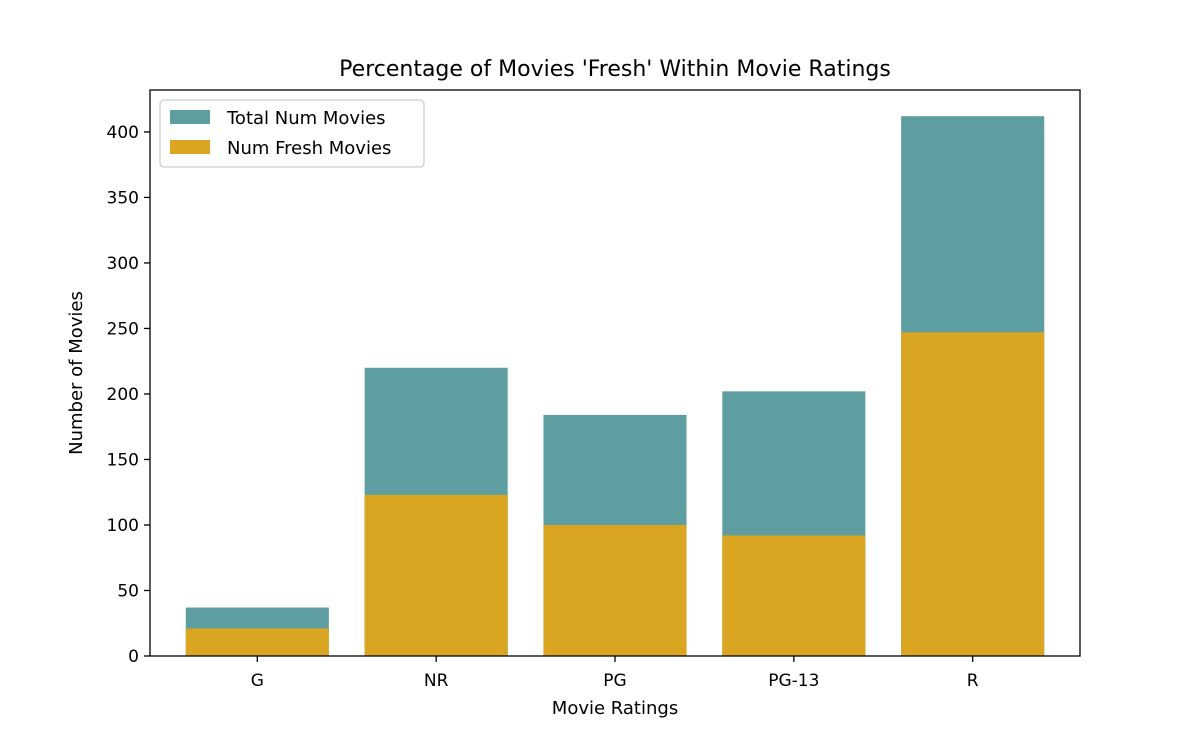  What do you see at coordinates (123, 329) in the screenshot?
I see `y-tick-label: 250` at bounding box center [123, 329].